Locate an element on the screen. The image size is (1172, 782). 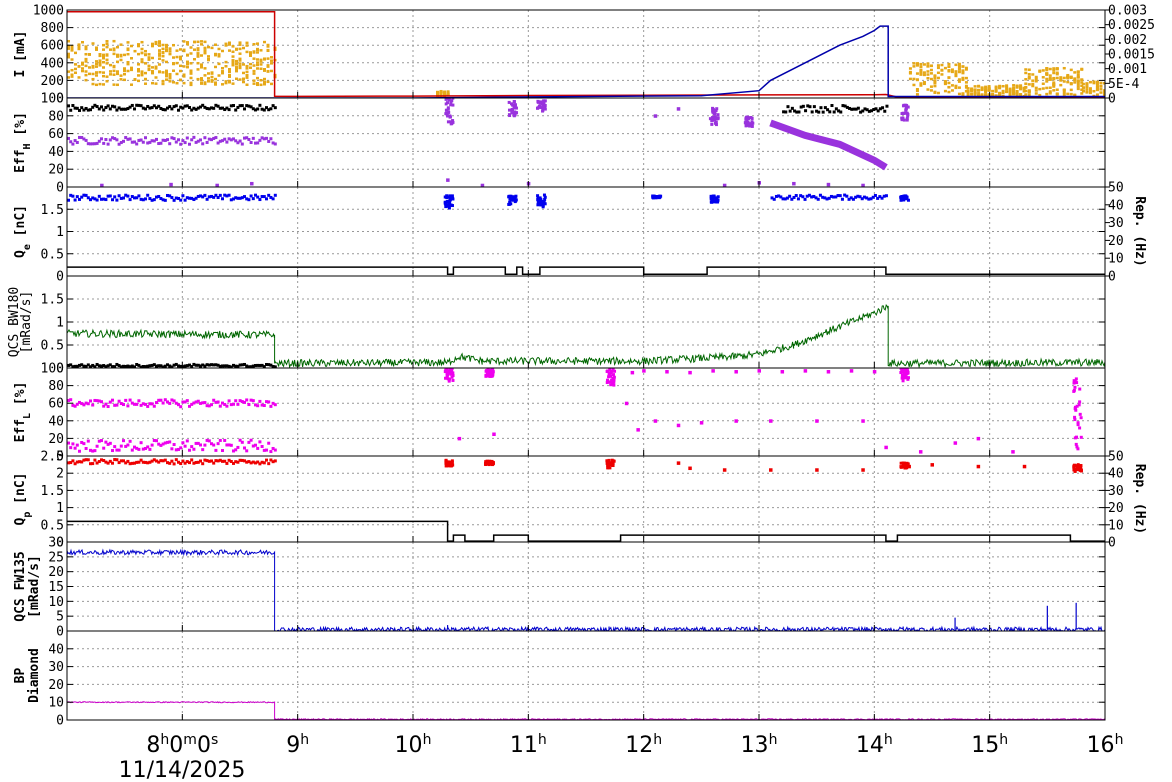
y-tick-label: 200 is located at coordinates (52, 81).